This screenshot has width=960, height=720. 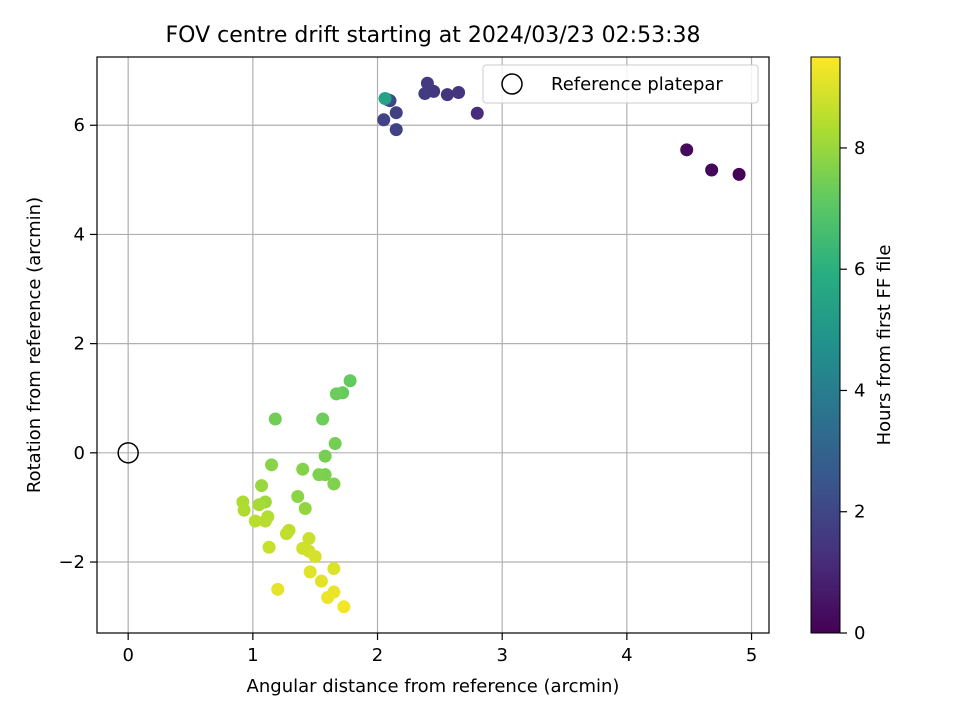 What do you see at coordinates (637, 84) in the screenshot?
I see `legend-entry: Reference platepar` at bounding box center [637, 84].